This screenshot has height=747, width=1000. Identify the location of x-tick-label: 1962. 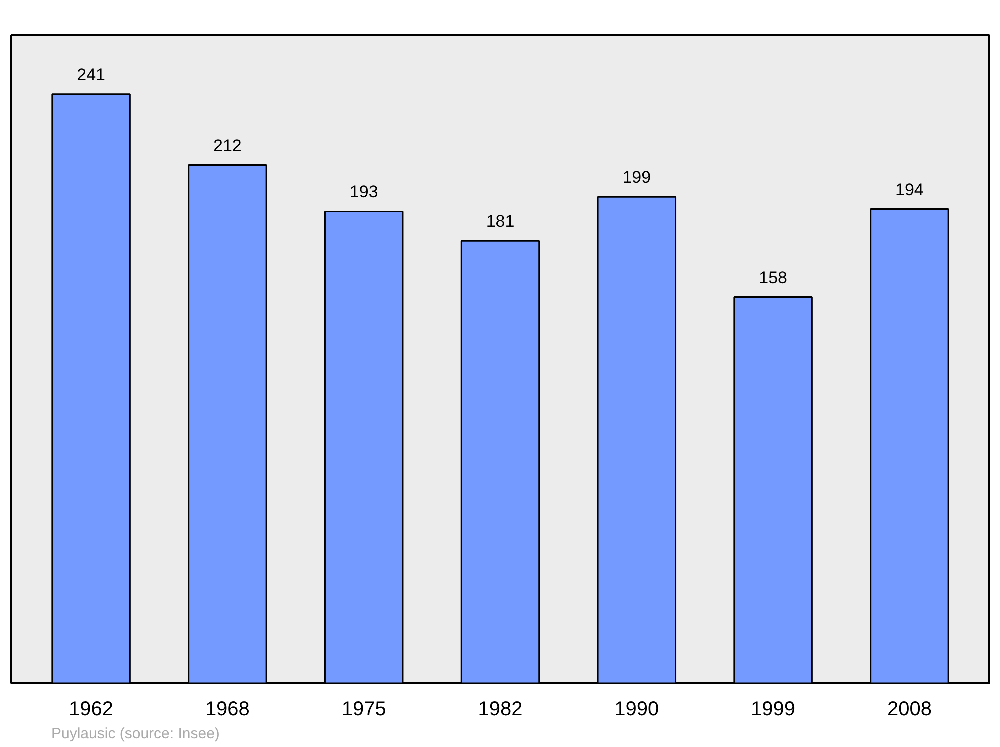
(91, 709).